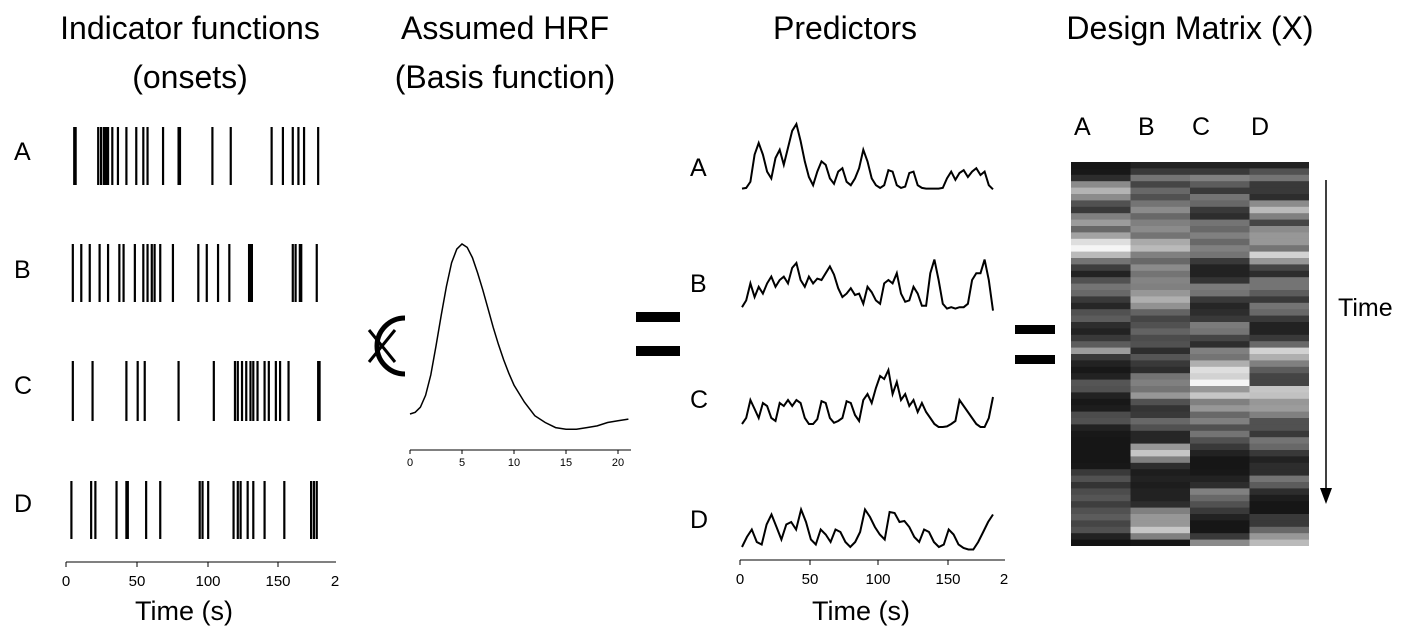 The image size is (1411, 641). What do you see at coordinates (658, 351) in the screenshot?
I see `equals-bar-bottom` at bounding box center [658, 351].